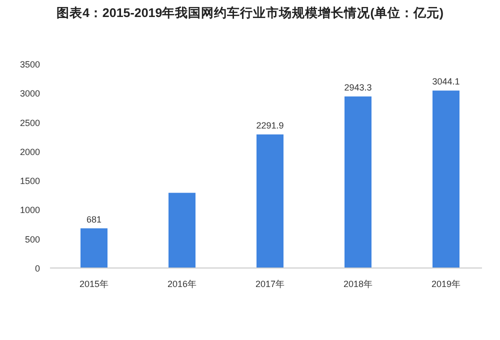 The height and width of the screenshot is (340, 500). Describe the element at coordinates (30, 210) in the screenshot. I see `y-tick-label: 1000` at that location.